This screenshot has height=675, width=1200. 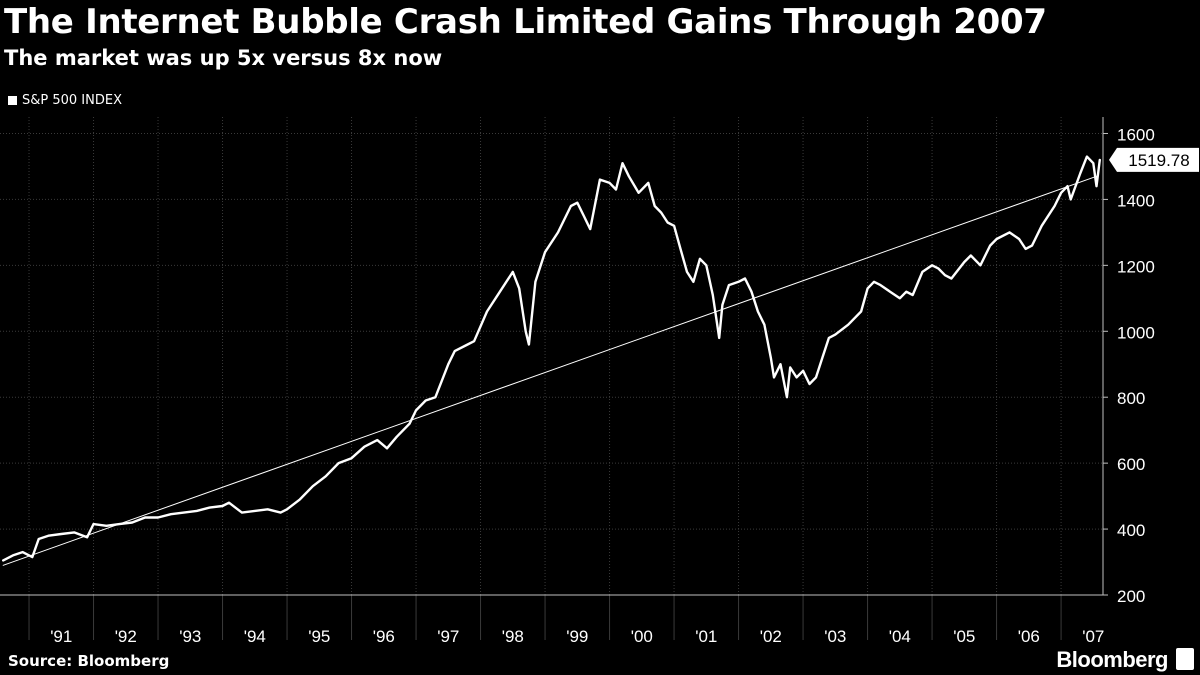 What do you see at coordinates (513, 636) in the screenshot?
I see `x-tick-label: '98` at bounding box center [513, 636].